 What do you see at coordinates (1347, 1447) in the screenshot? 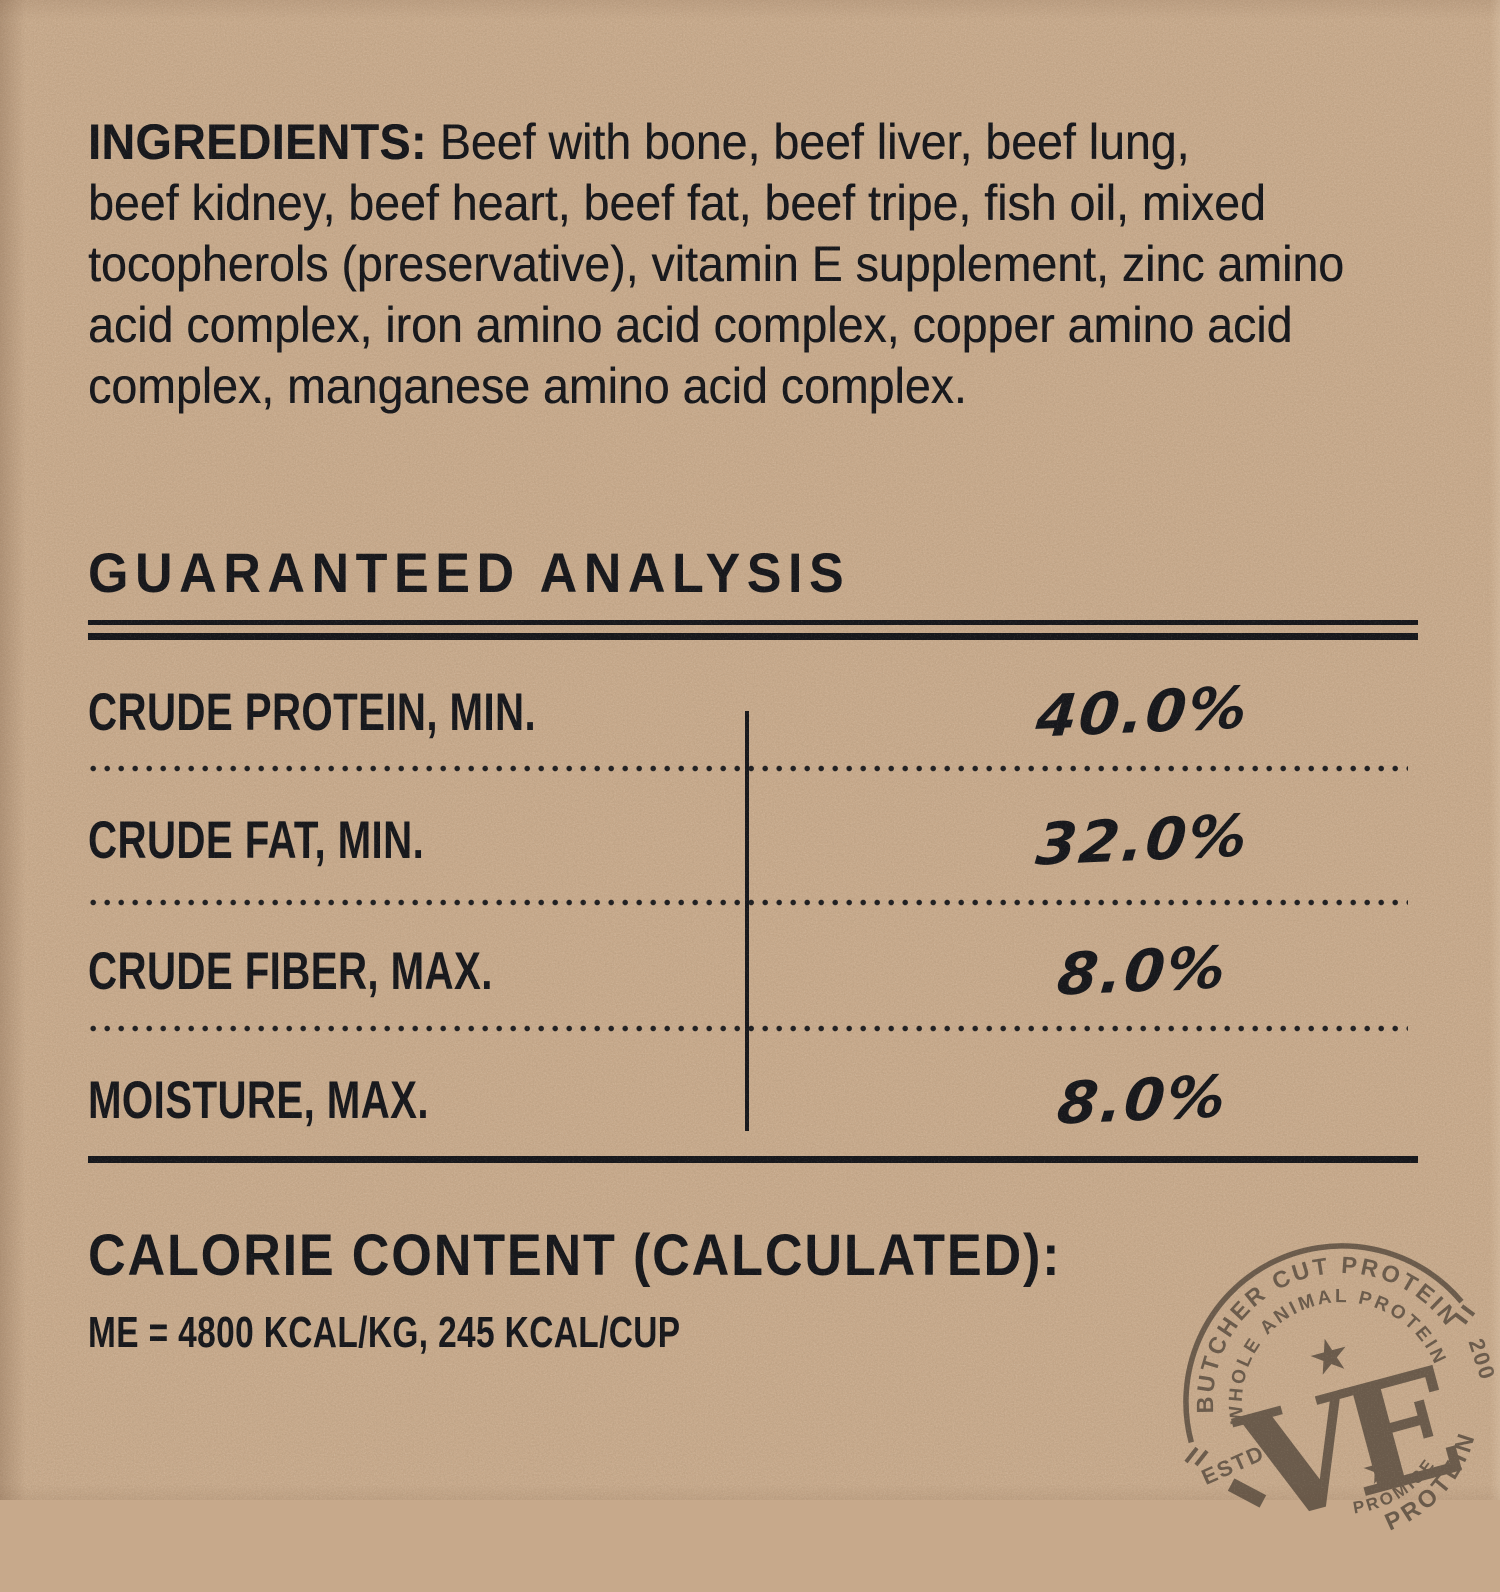
I see `ve-monogram: VE` at bounding box center [1347, 1447].